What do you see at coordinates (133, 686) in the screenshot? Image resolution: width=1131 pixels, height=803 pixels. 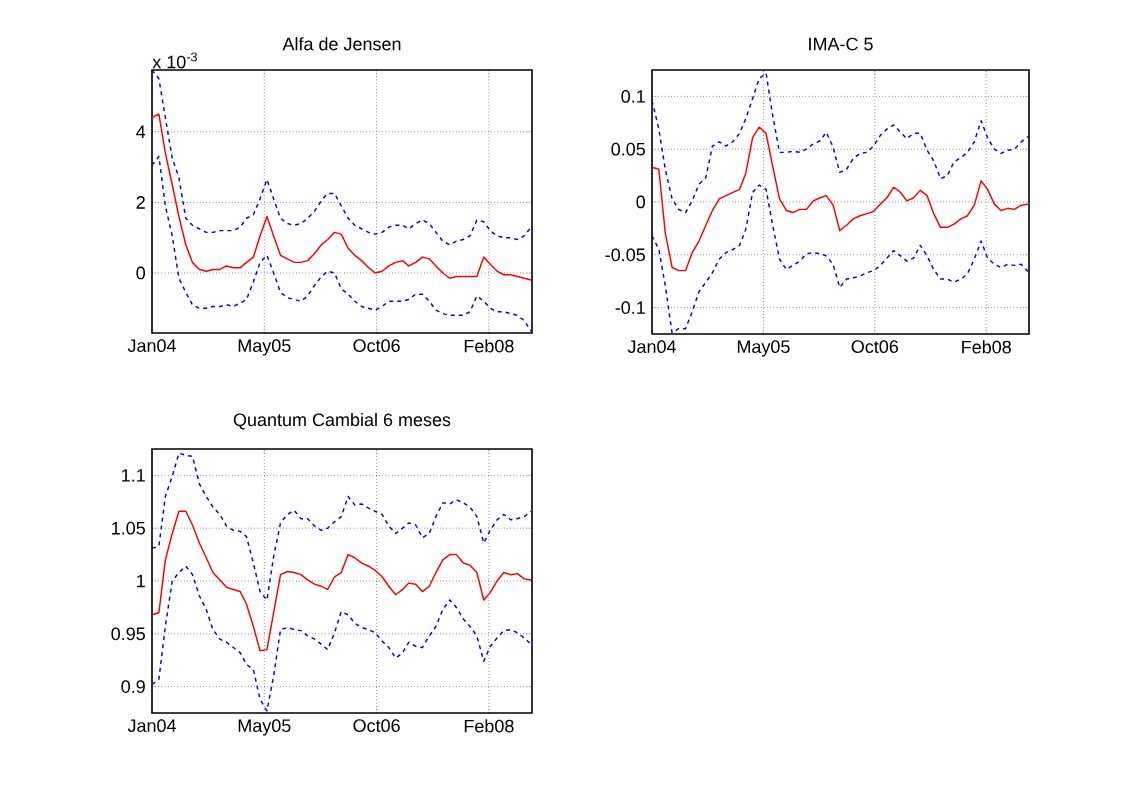 I see `y-tick-label: 0.9` at bounding box center [133, 686].